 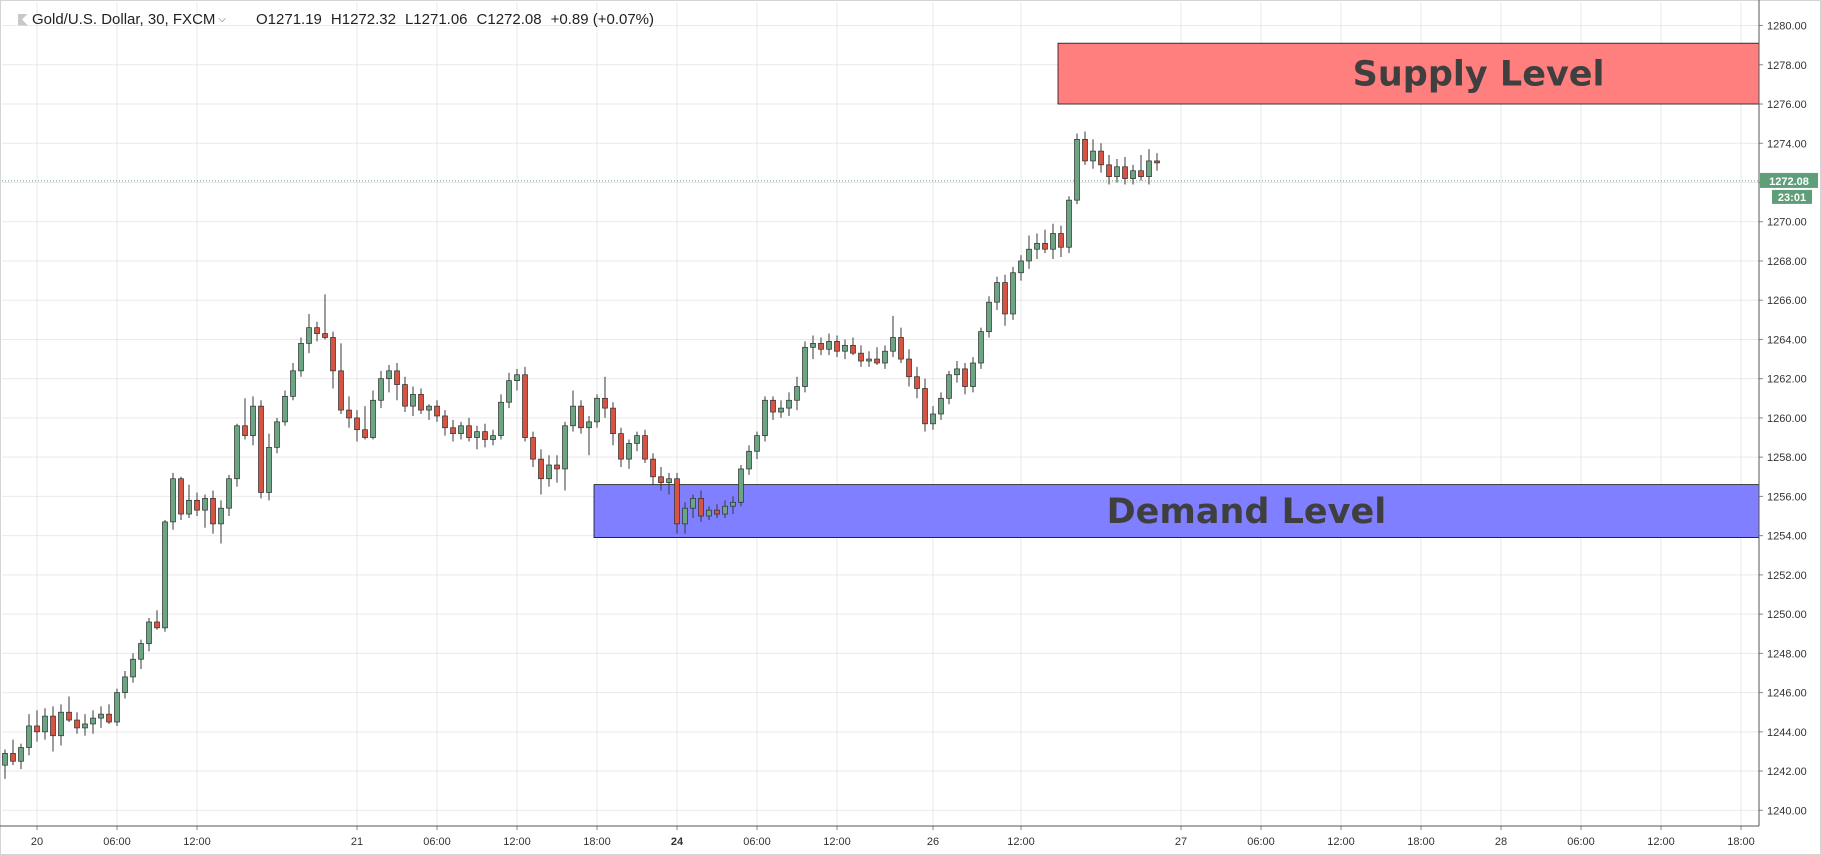 I want to click on y-tick-label: 1244.00, so click(x=1787, y=733).